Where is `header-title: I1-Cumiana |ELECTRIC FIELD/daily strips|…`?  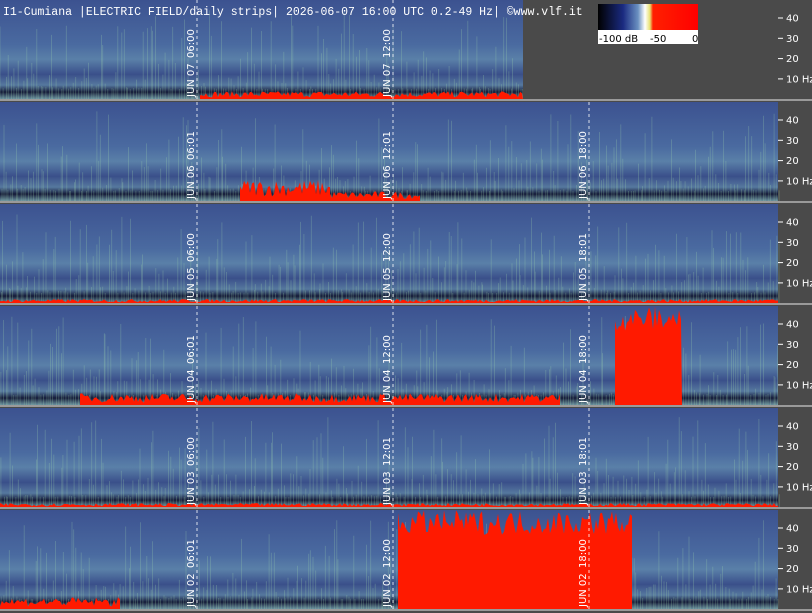
header-title: I1-Cumiana |ELECTRIC FIELD/daily strips|… is located at coordinates (293, 12).